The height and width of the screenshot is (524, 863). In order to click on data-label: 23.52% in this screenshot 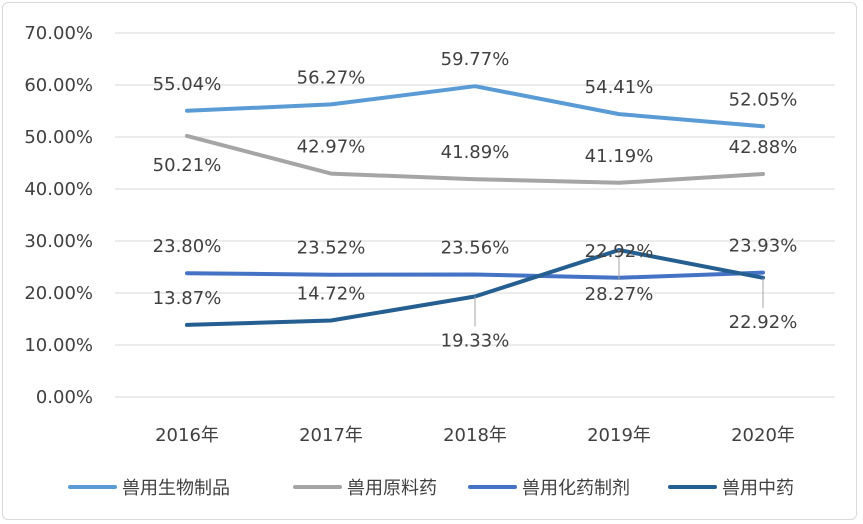, I will do `click(331, 248)`.